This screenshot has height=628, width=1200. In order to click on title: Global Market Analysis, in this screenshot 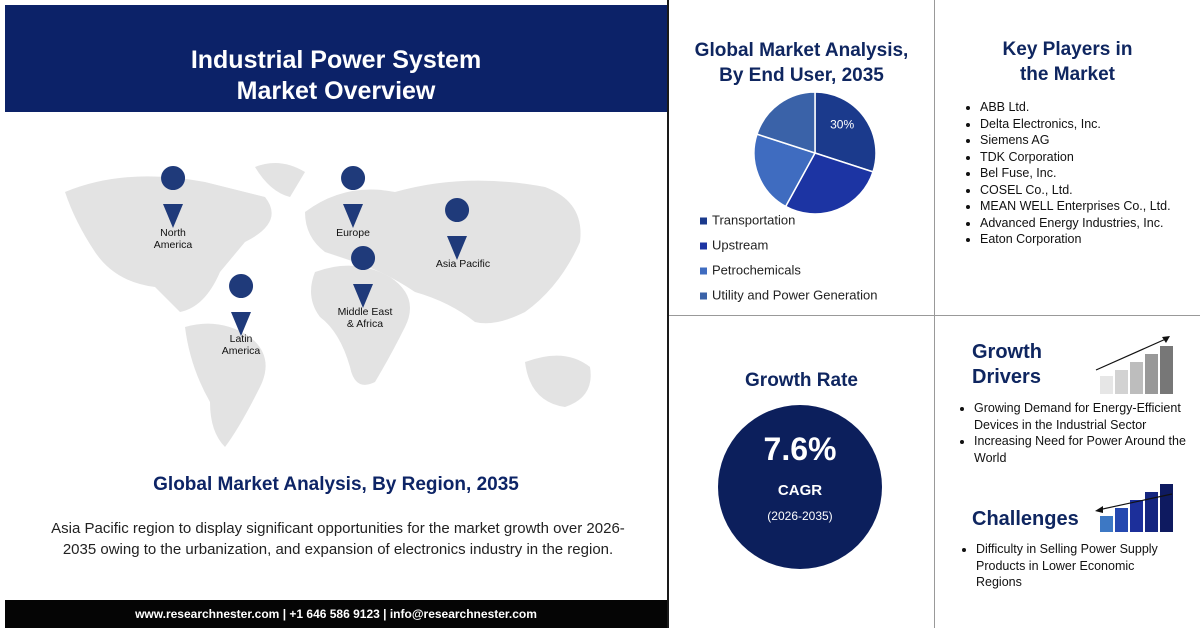, I will do `click(801, 50)`.